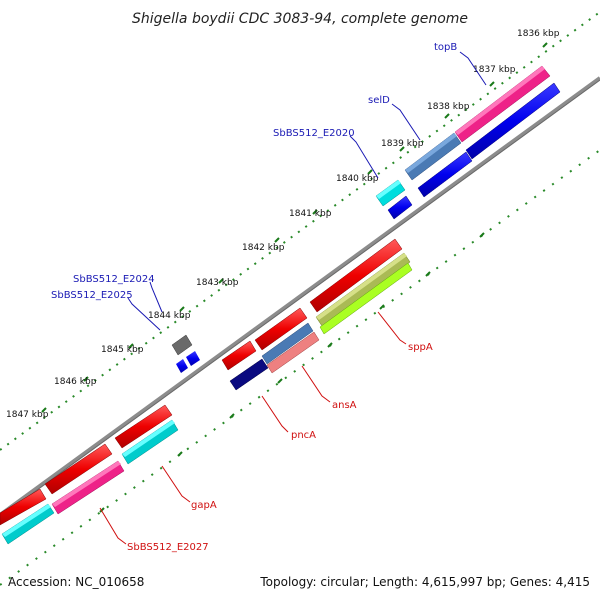 Image resolution: width=600 pixels, height=600 pixels. What do you see at coordinates (402, 144) in the screenshot?
I see `tick-label: 1839 kbp` at bounding box center [402, 144].